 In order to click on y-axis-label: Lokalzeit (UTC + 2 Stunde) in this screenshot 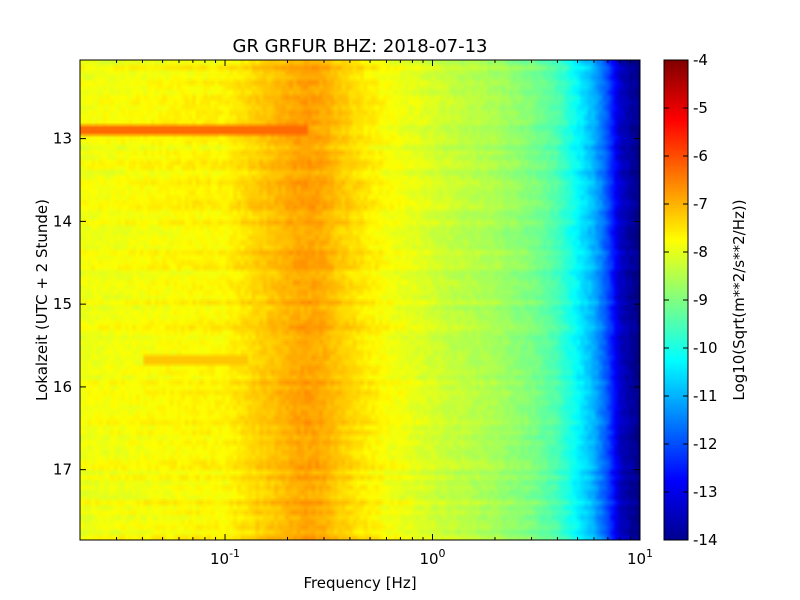, I will do `click(42, 300)`.